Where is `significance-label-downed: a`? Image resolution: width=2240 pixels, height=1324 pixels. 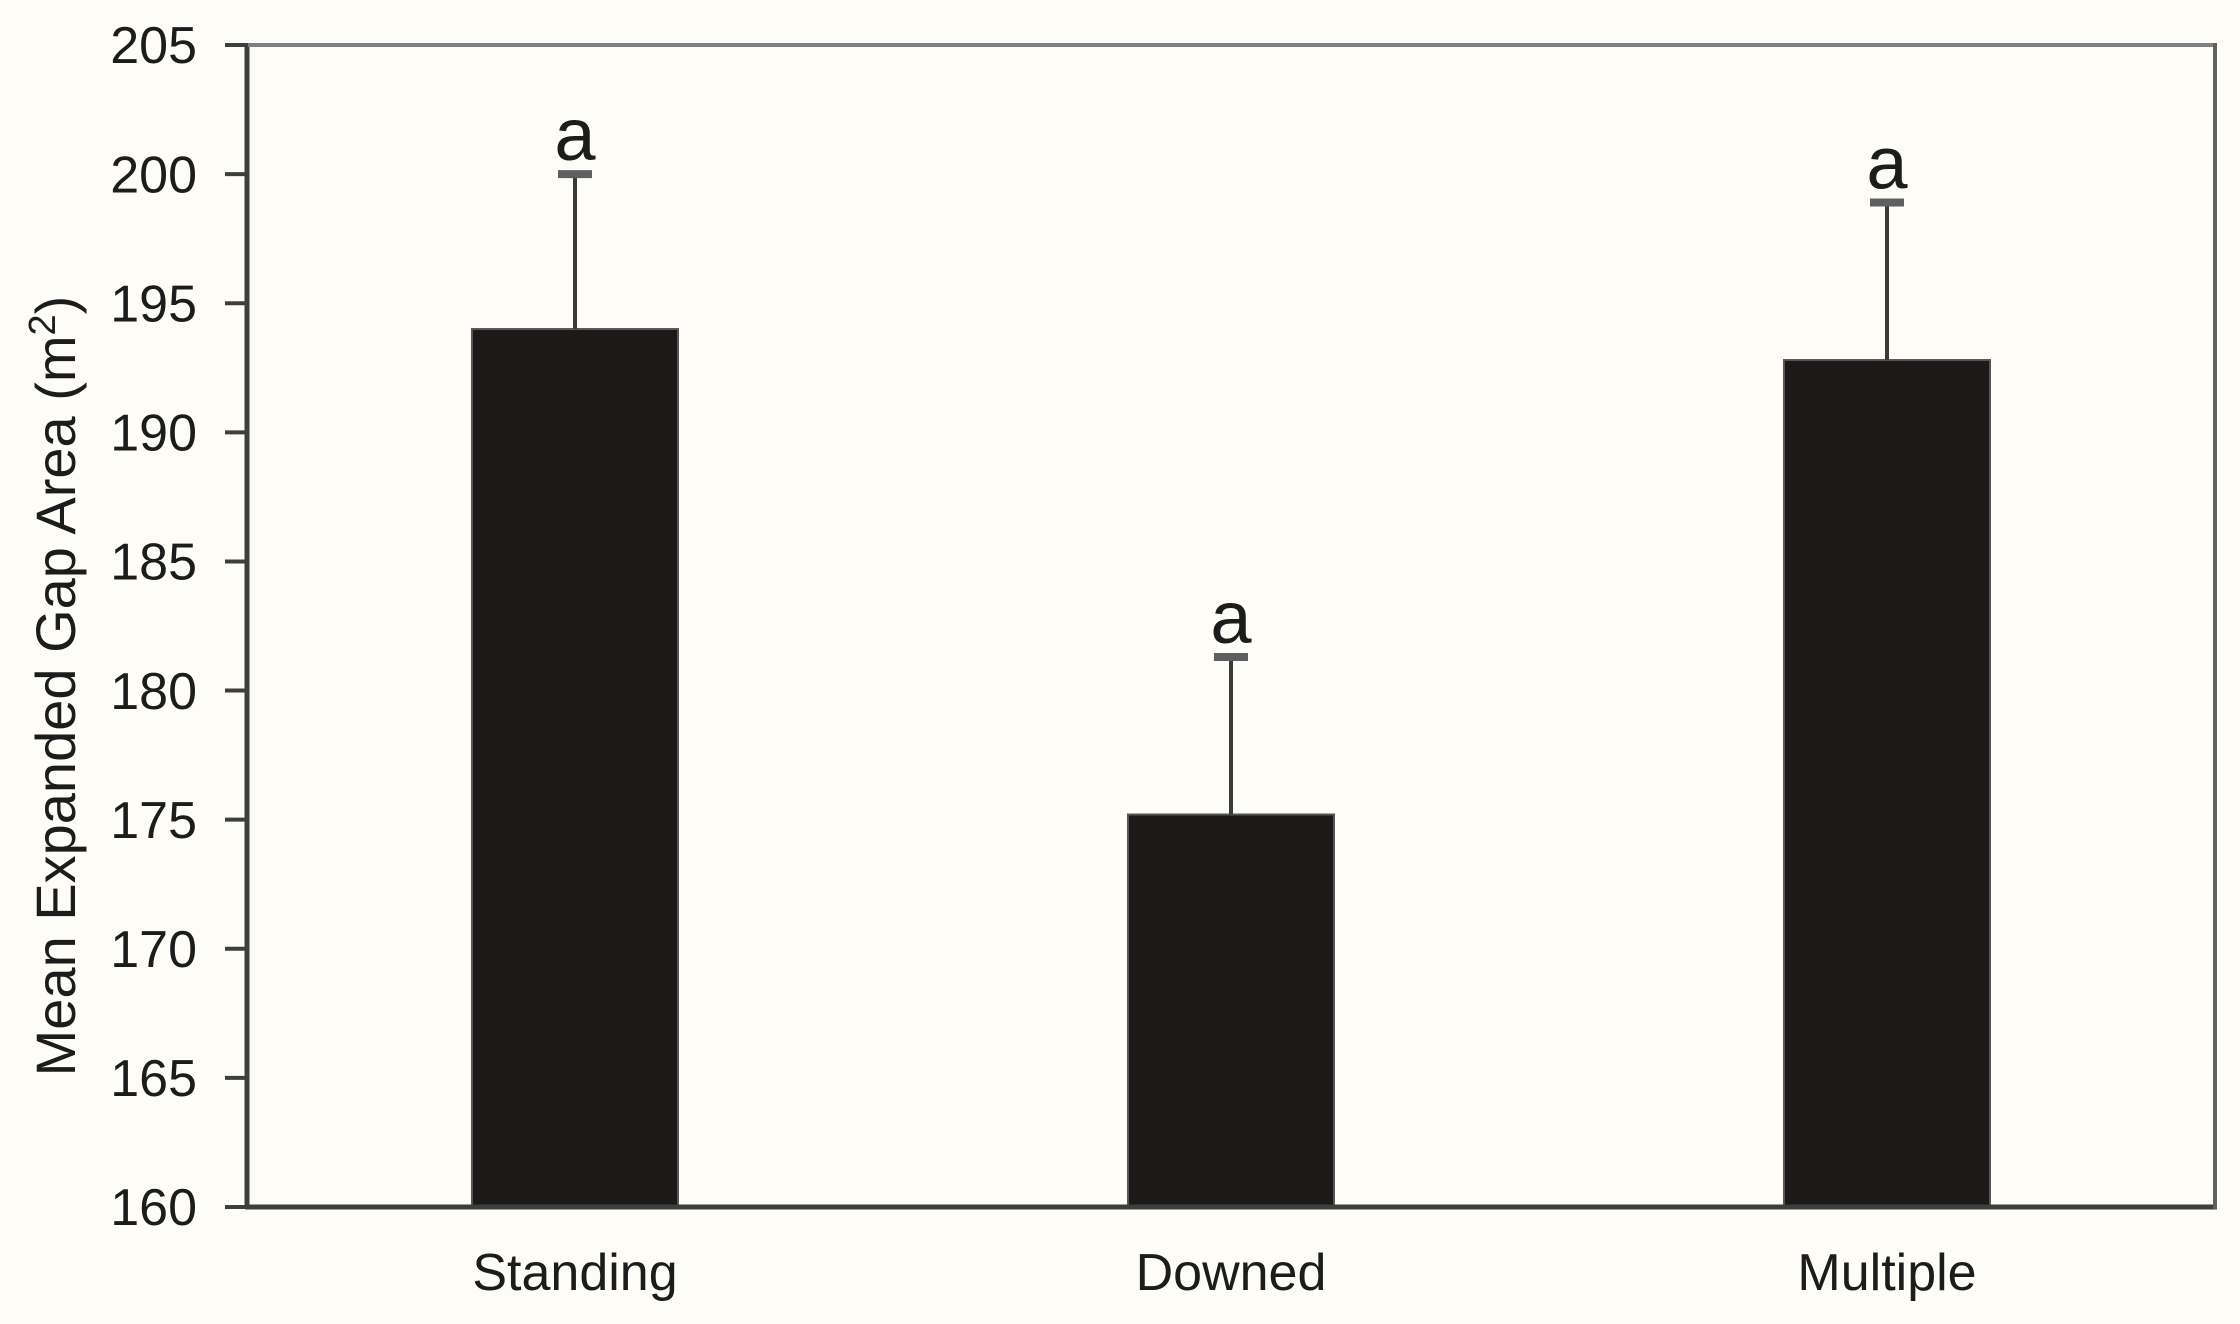
significance-label-downed: a is located at coordinates (1231, 617).